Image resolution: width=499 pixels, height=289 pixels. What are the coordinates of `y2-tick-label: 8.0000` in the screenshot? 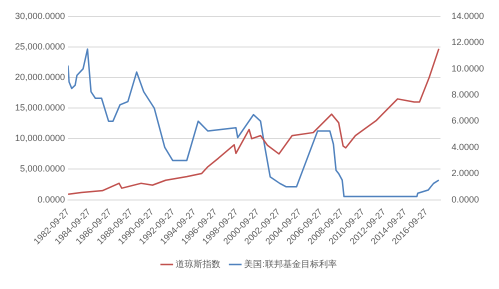 It's located at (465, 94).